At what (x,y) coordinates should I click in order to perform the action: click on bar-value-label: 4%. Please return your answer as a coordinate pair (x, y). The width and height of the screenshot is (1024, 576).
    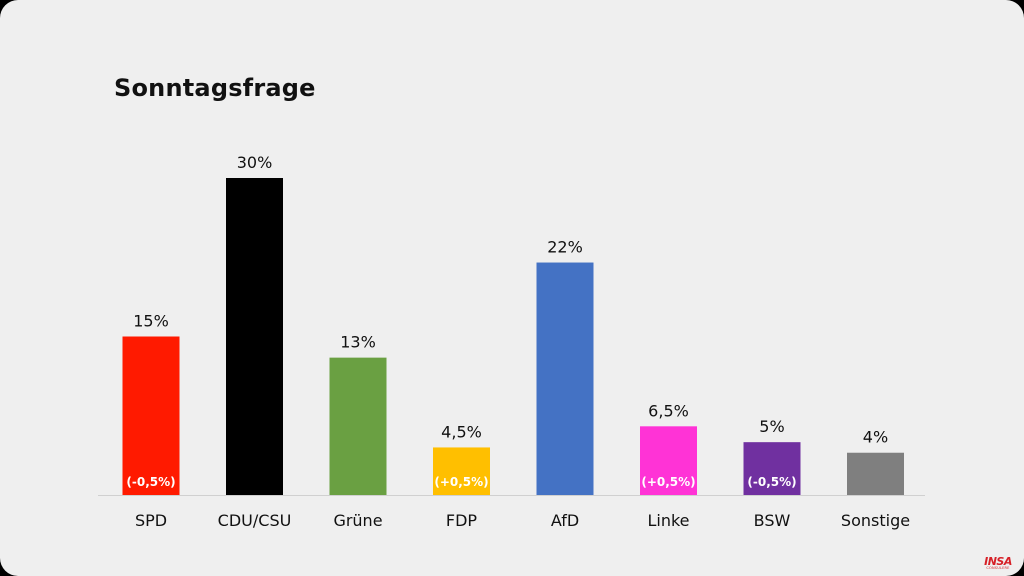
    Looking at the image, I should click on (875, 437).